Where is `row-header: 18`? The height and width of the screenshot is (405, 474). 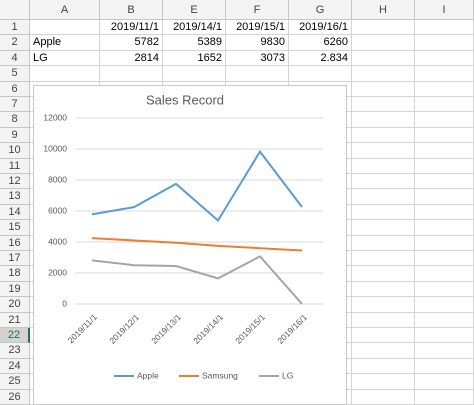 row-header: 18 is located at coordinates (15, 274).